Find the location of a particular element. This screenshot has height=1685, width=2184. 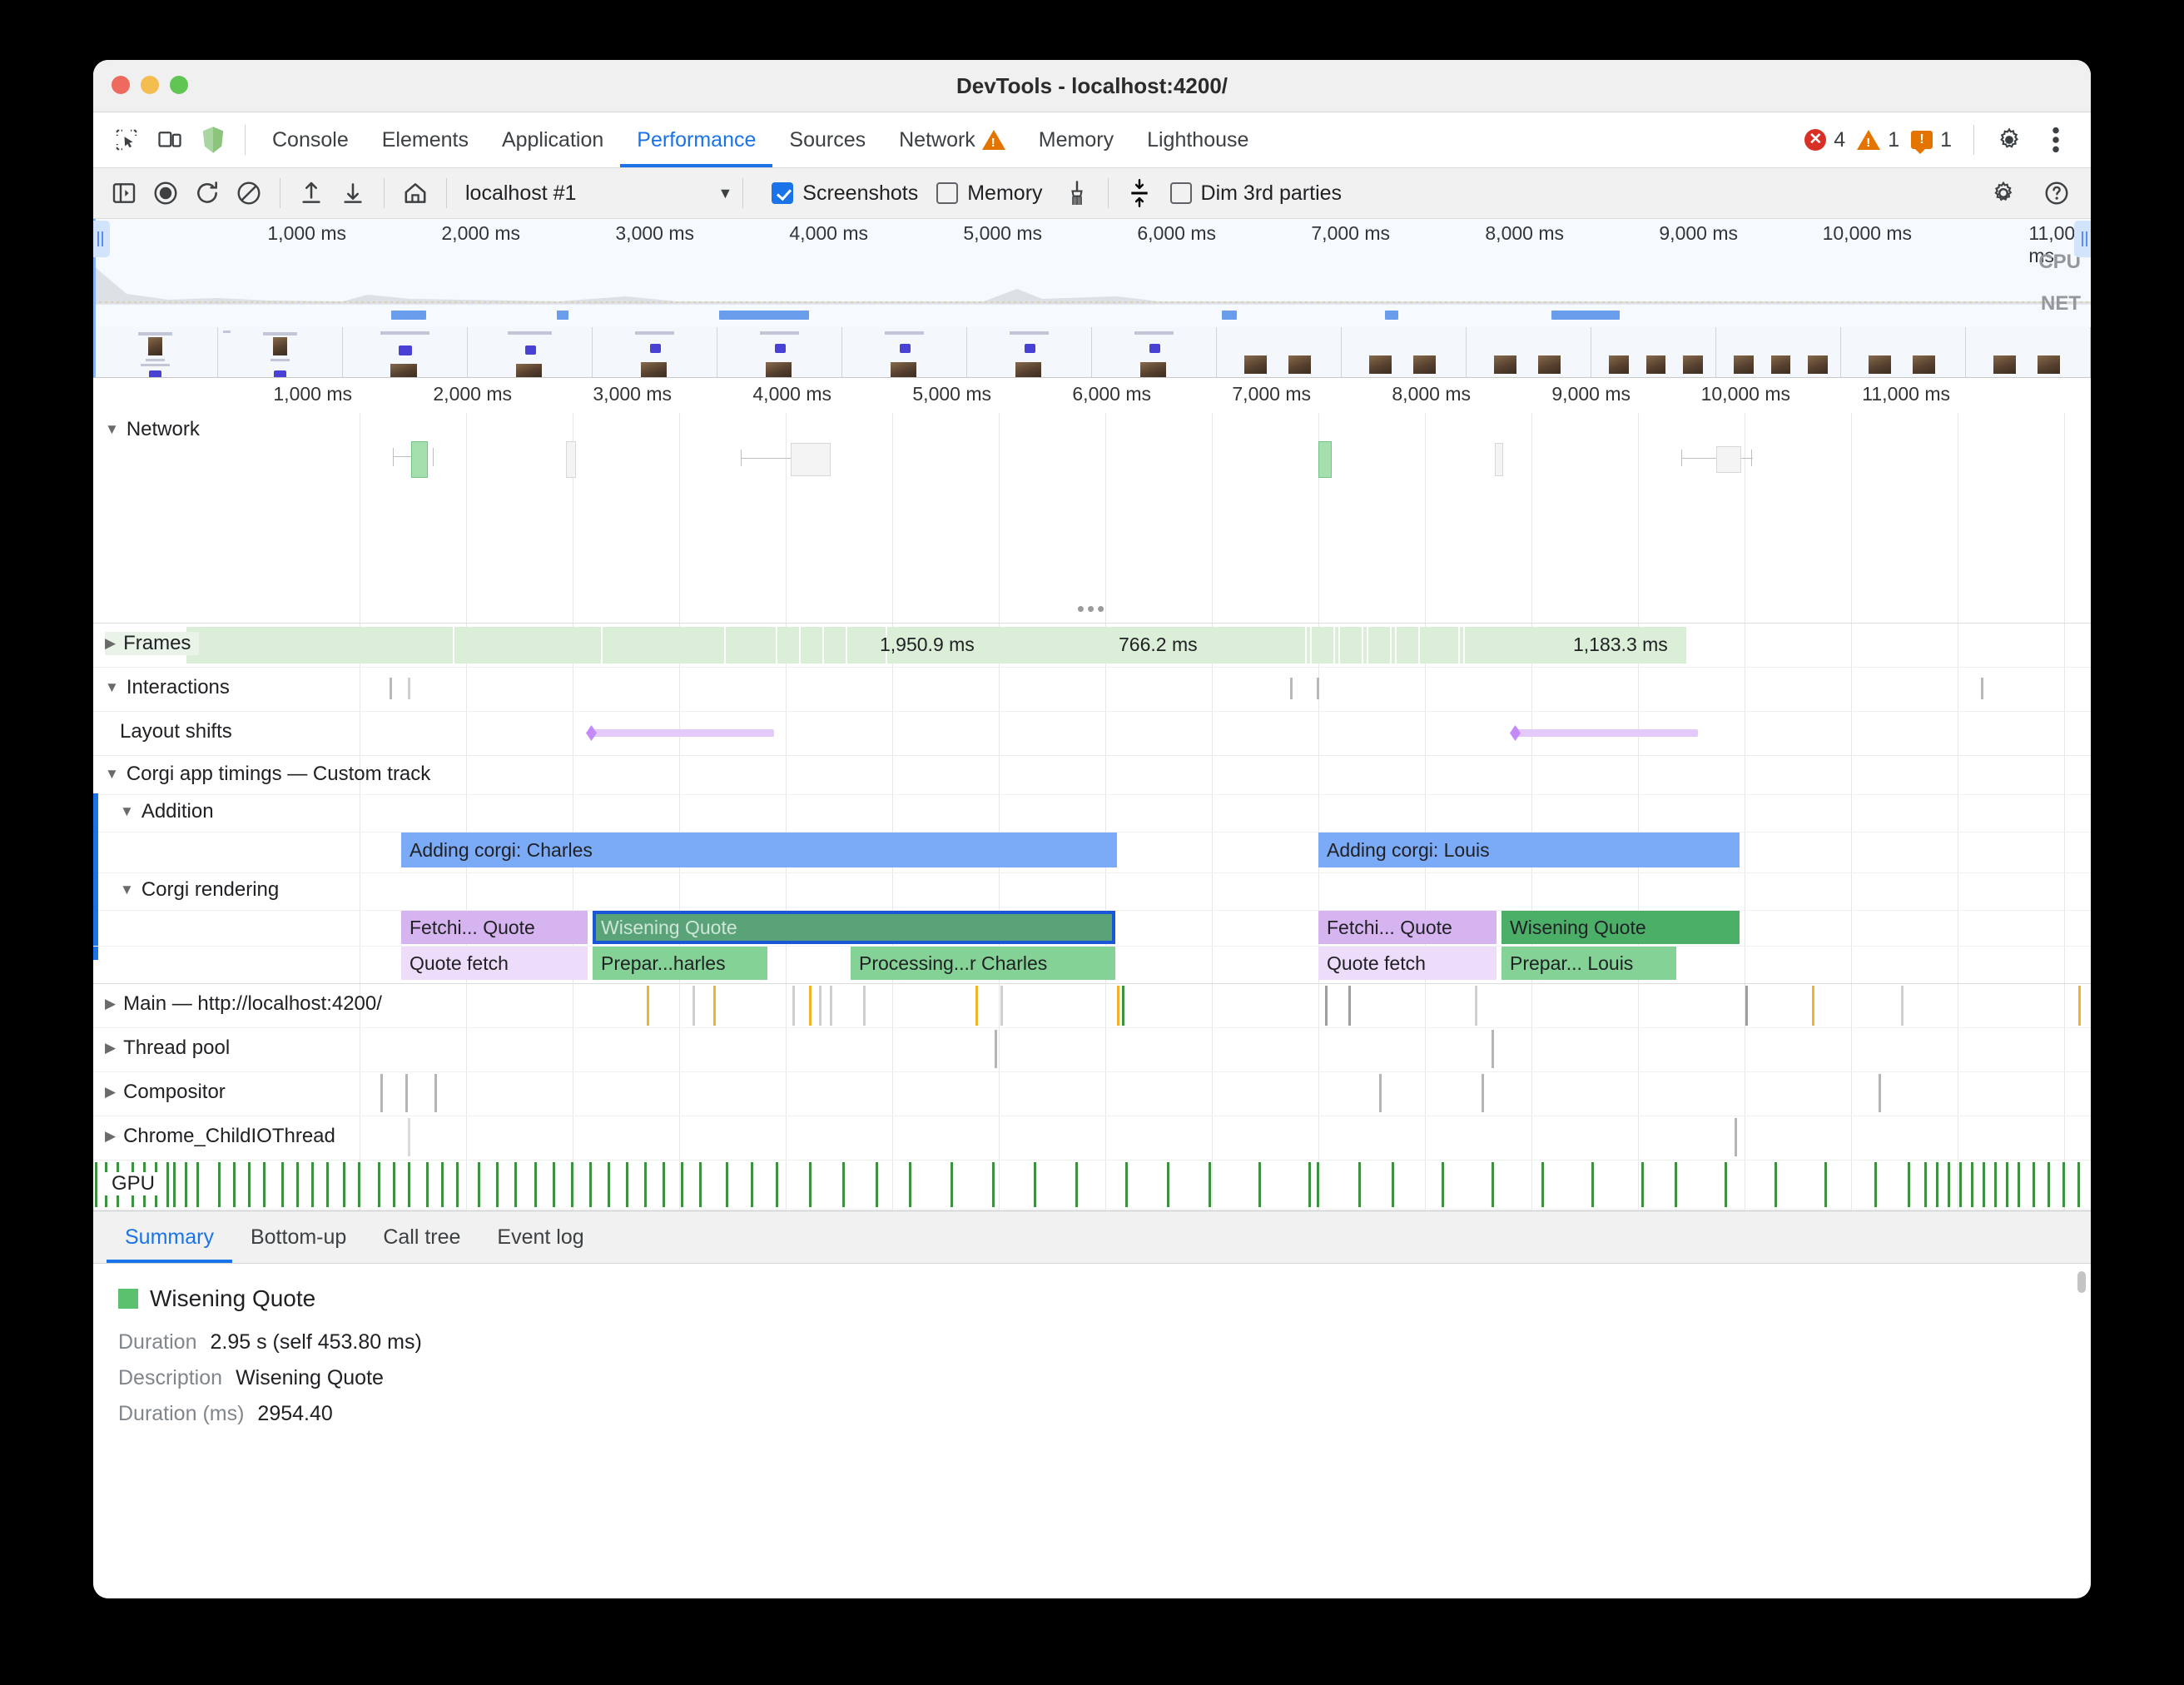

filmstrip is located at coordinates (1092, 352).